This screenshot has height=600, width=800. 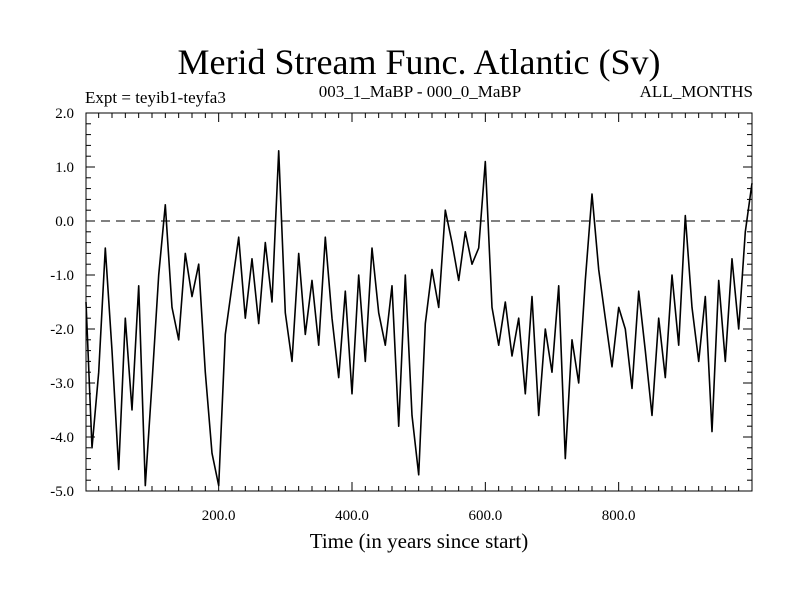 I want to click on y-tick-label: -2.0, so click(x=62, y=330).